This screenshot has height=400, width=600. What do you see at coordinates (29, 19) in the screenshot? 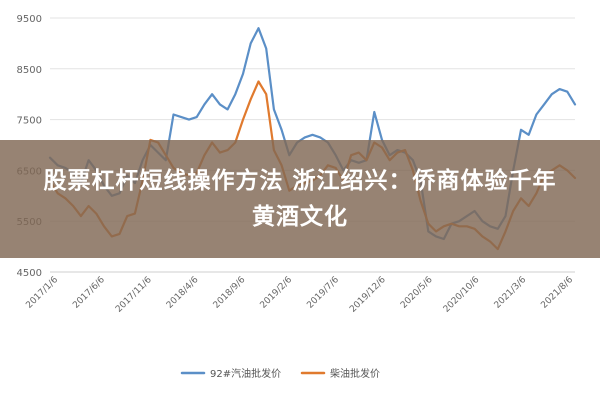
I see `y-tick-label: 9500` at bounding box center [29, 19].